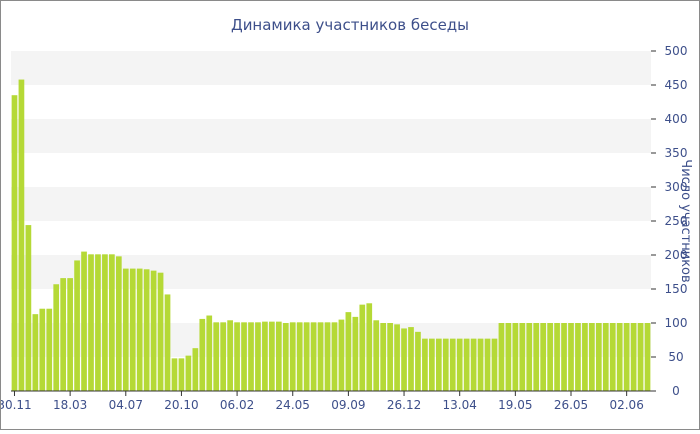 The height and width of the screenshot is (434, 700). Describe the element at coordinates (676, 391) in the screenshot. I see `y-tick-label: 0` at that location.